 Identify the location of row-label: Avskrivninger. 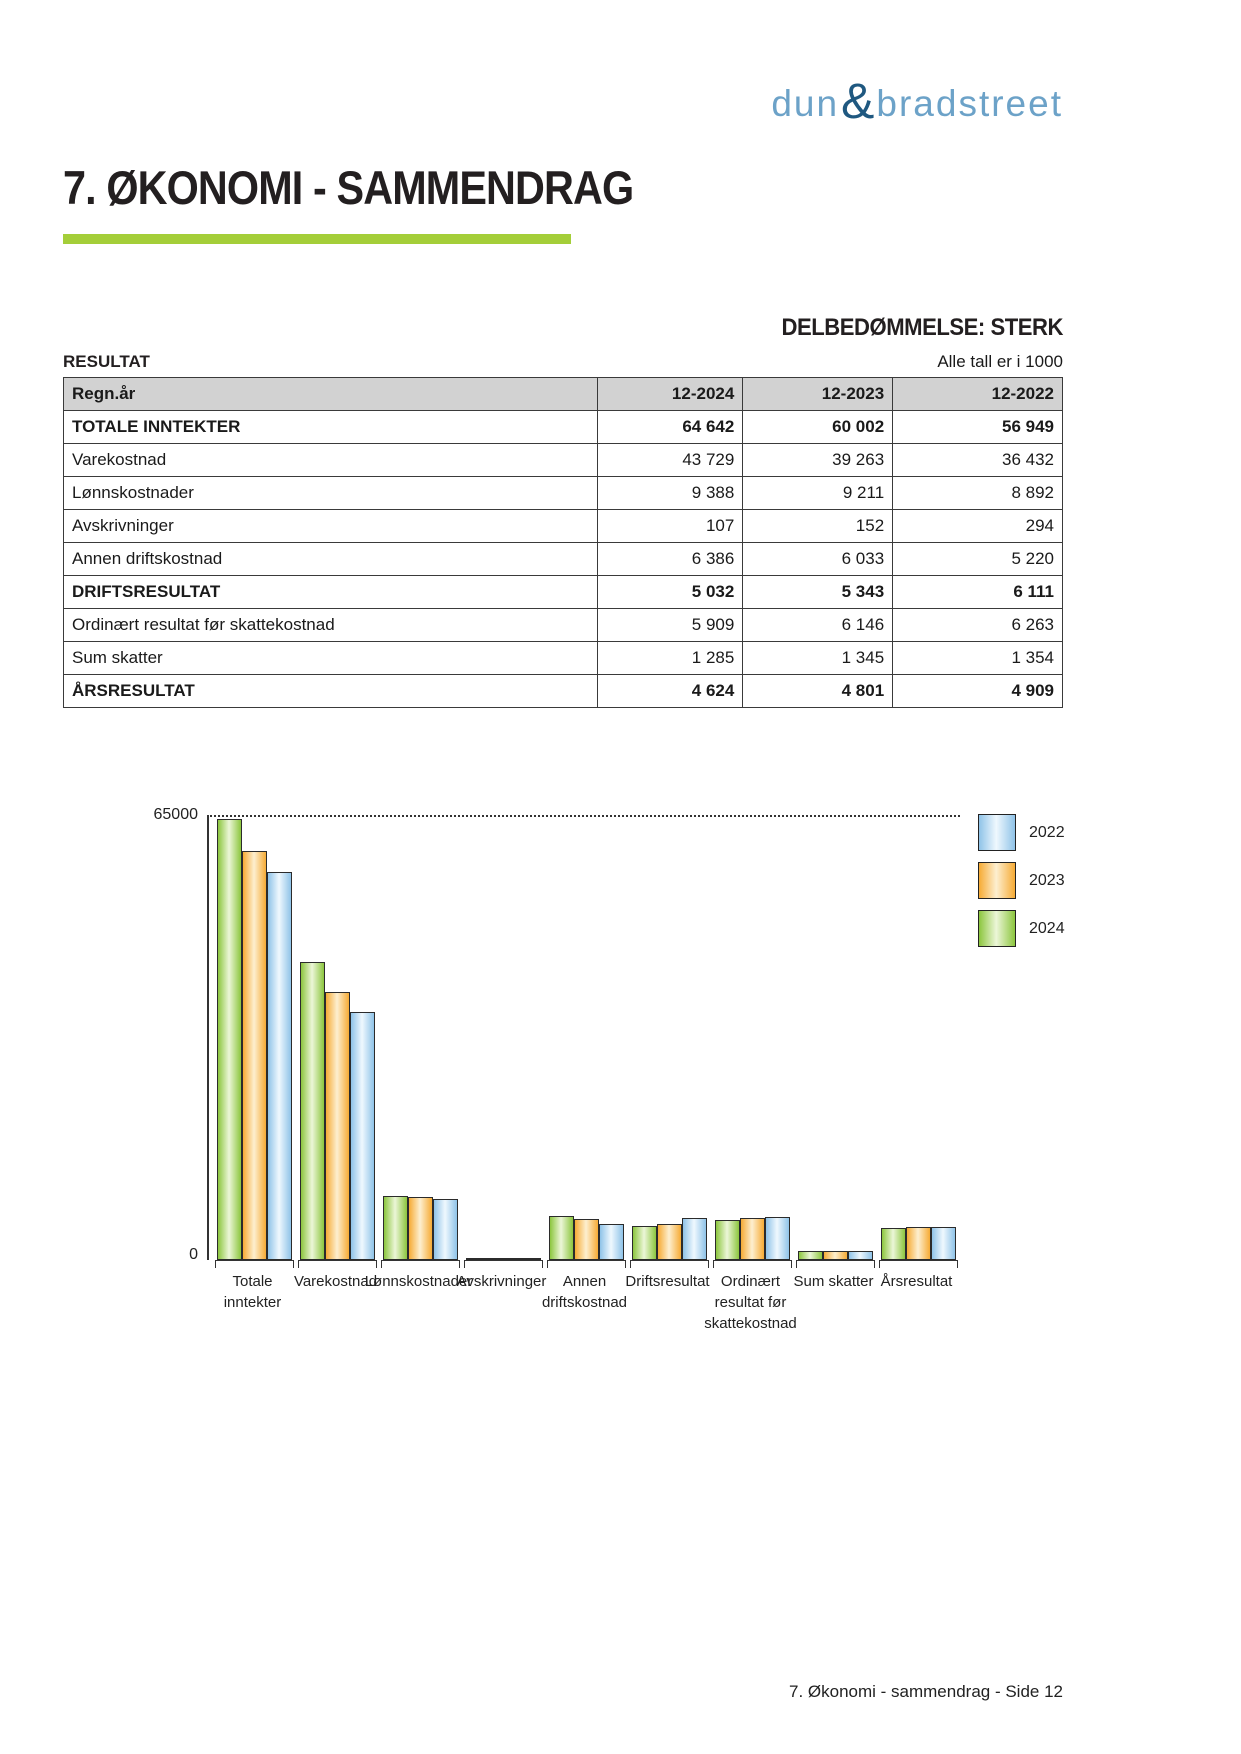
(330, 526).